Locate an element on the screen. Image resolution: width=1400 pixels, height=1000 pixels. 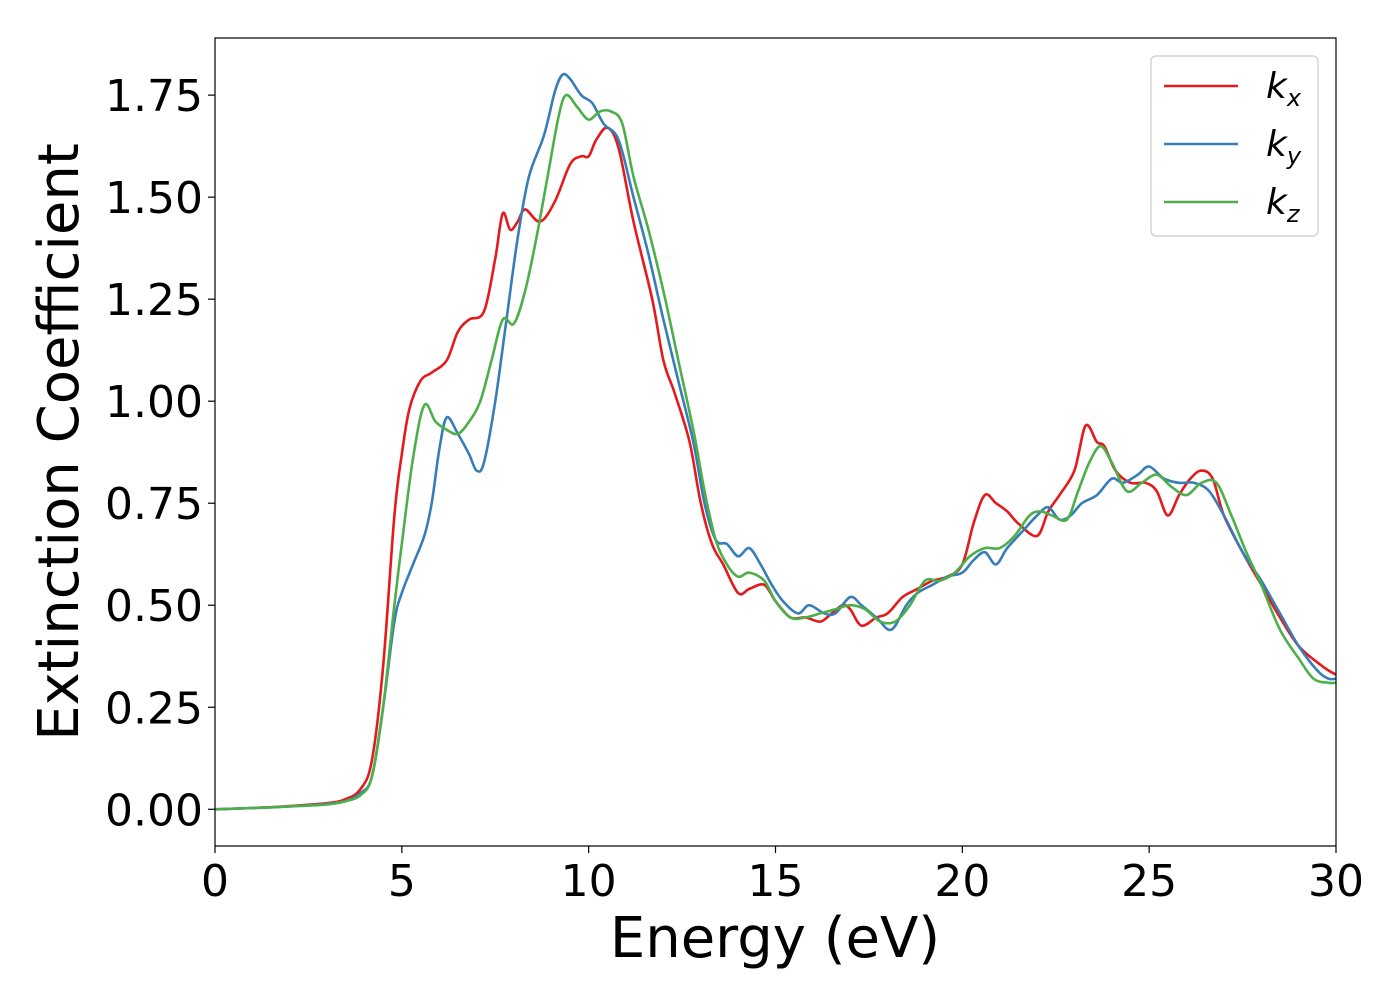
x-tick-label: 30 is located at coordinates (1336, 881).